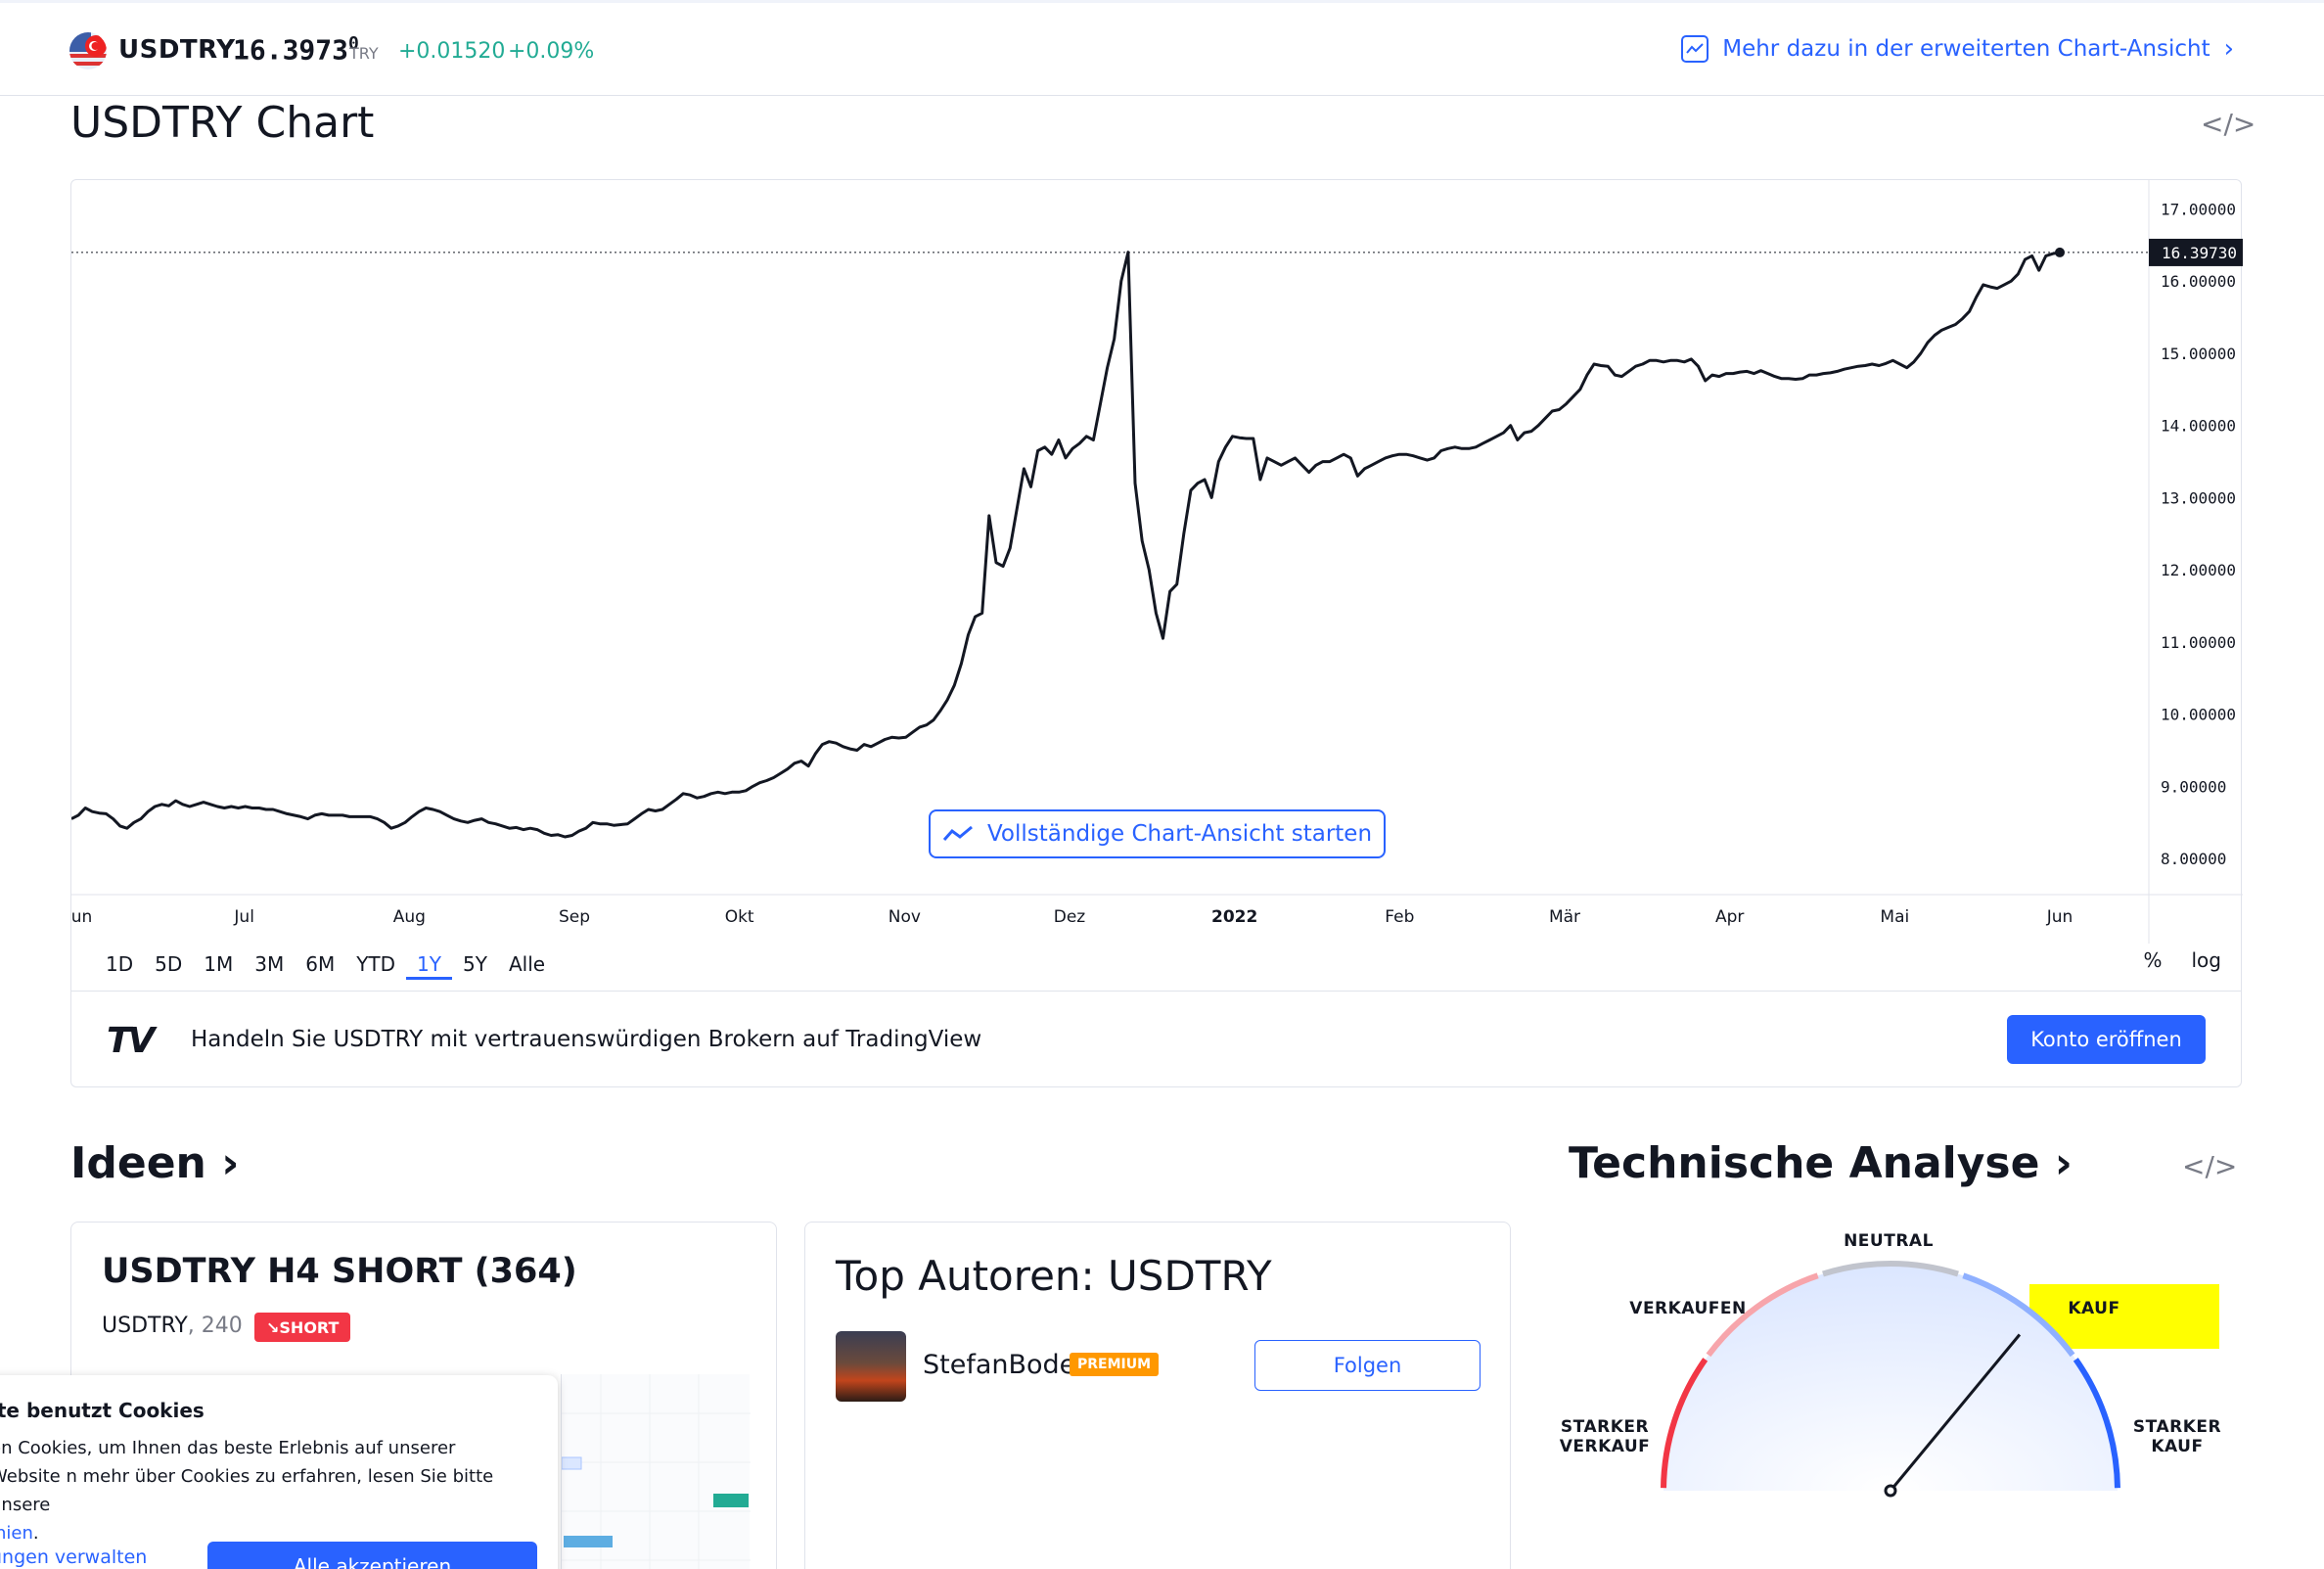 This screenshot has height=1569, width=2324. What do you see at coordinates (2182, 960) in the screenshot?
I see `scale-options: % log` at bounding box center [2182, 960].